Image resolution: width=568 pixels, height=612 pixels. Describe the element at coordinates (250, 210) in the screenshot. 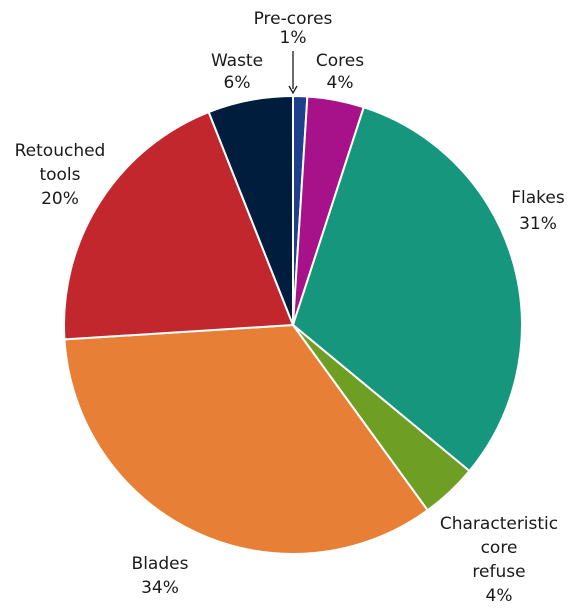

I see `pie-slice-waste` at that location.